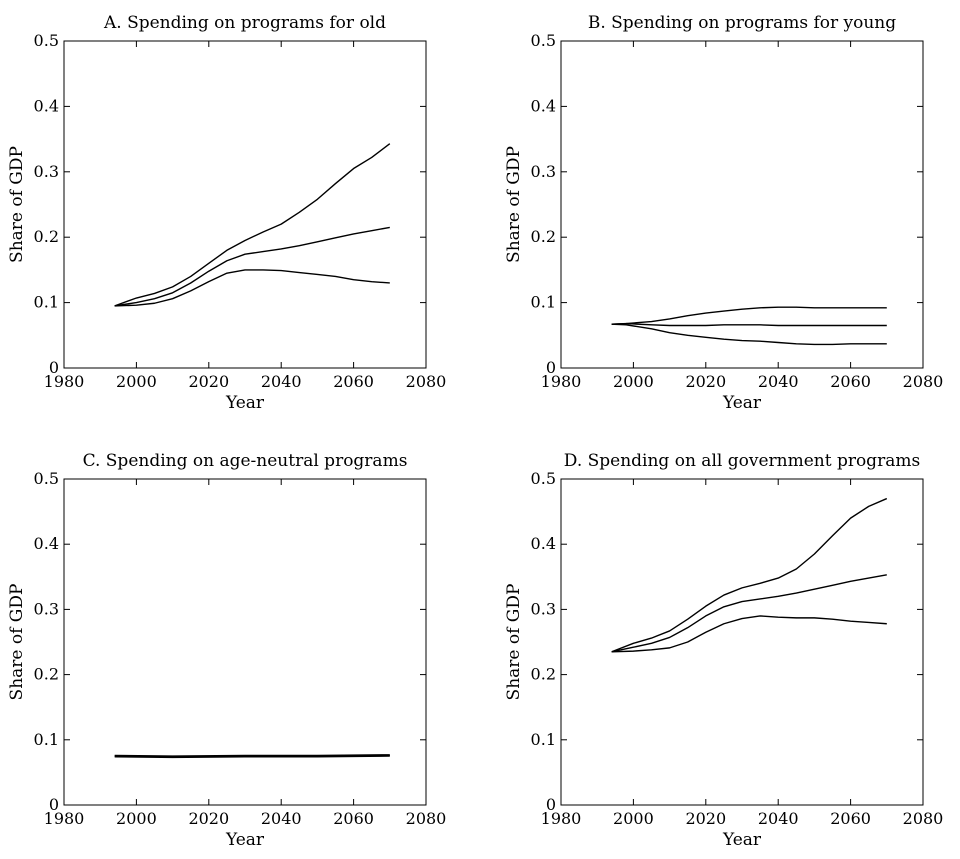 The height and width of the screenshot is (859, 960). Describe the element at coordinates (353, 818) in the screenshot. I see `panel-c-x-tick-label: 2060` at that location.